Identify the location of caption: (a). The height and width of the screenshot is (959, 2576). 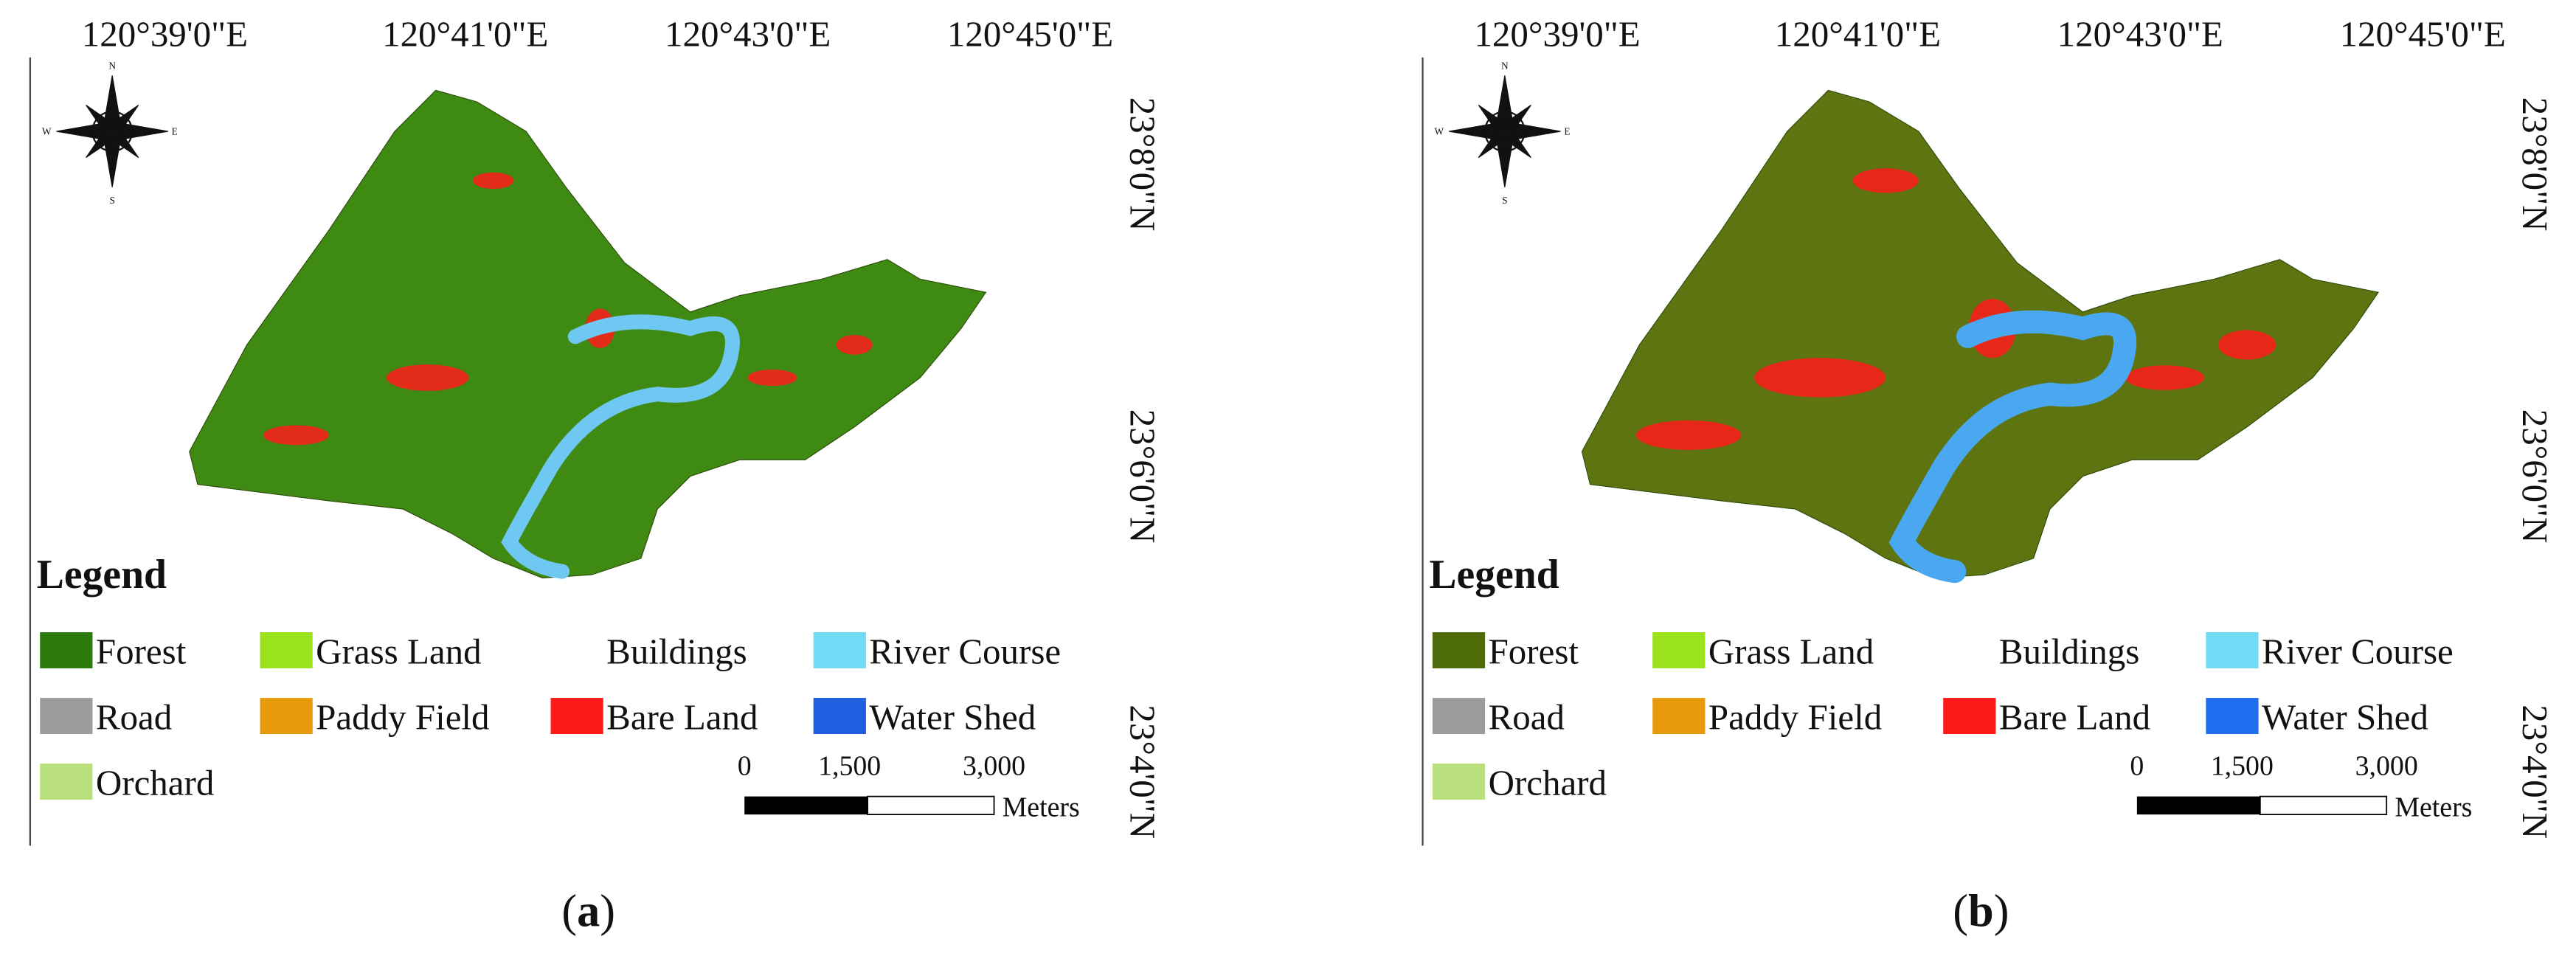
(588, 910).